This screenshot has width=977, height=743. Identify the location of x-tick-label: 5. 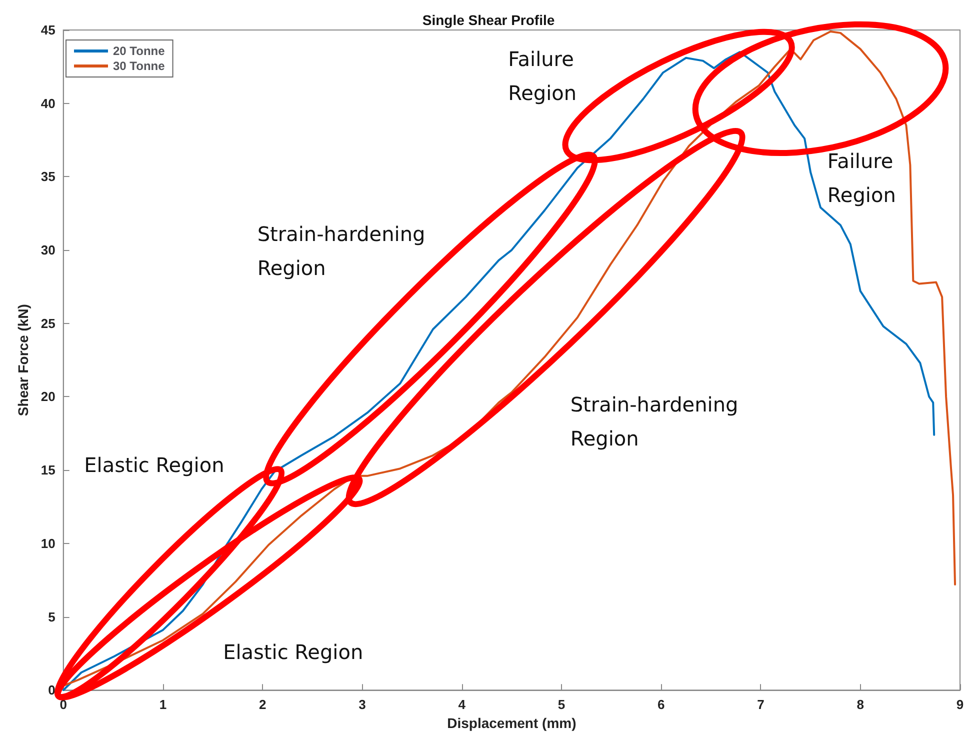
(562, 704).